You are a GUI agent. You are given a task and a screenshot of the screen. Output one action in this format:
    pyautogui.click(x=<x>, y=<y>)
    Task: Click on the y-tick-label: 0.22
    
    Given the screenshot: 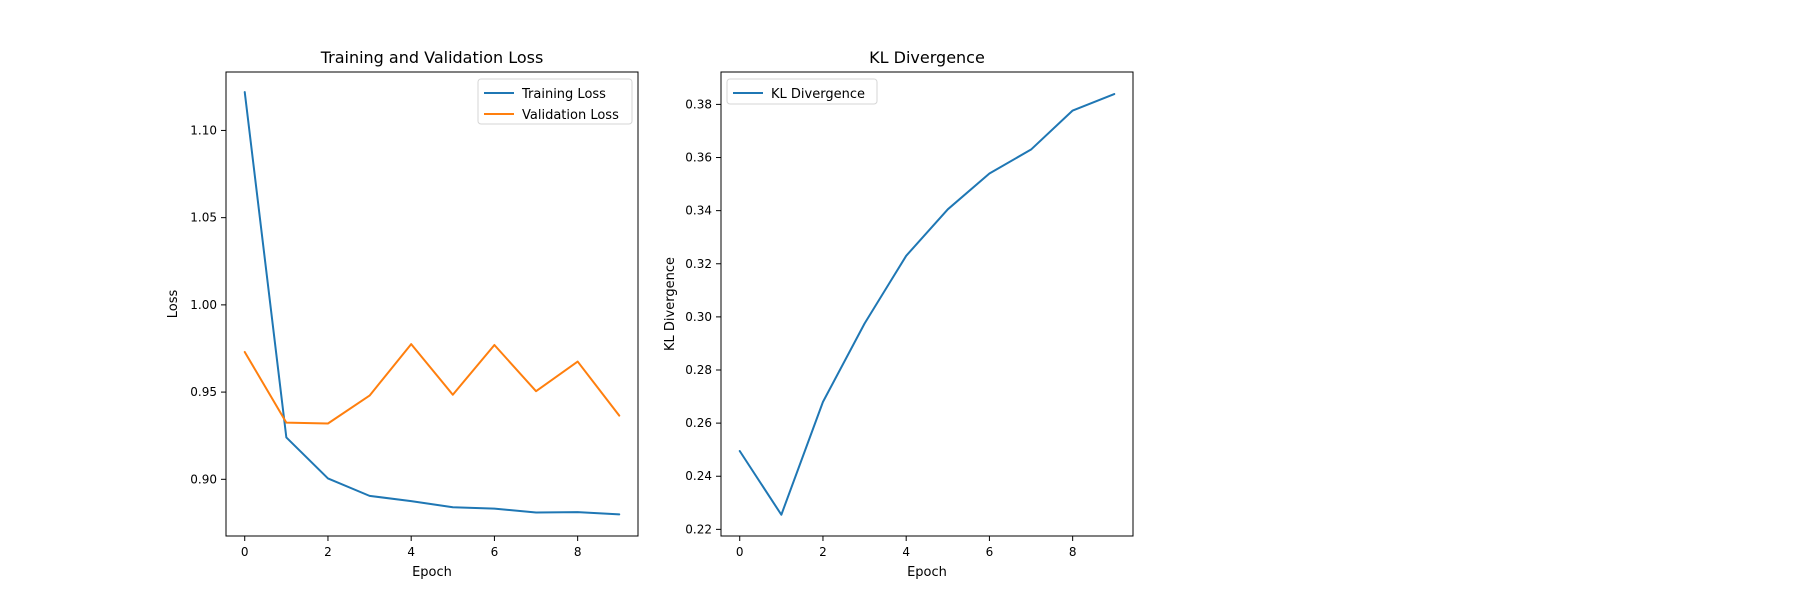 What is the action you would take?
    pyautogui.click(x=698, y=529)
    